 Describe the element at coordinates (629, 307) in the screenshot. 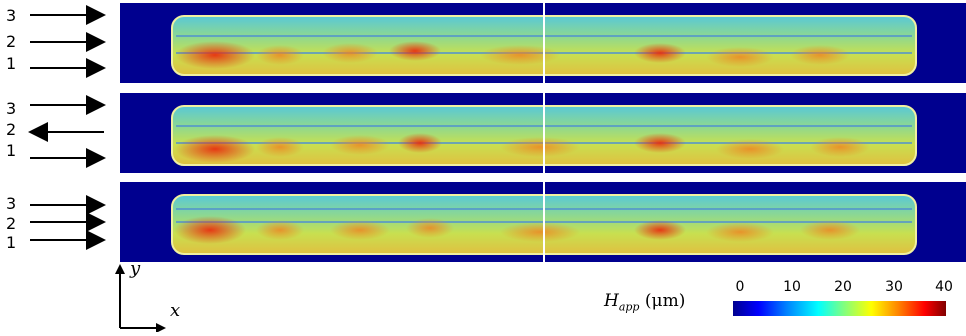

I see `colorbar-title-subscript: app` at that location.